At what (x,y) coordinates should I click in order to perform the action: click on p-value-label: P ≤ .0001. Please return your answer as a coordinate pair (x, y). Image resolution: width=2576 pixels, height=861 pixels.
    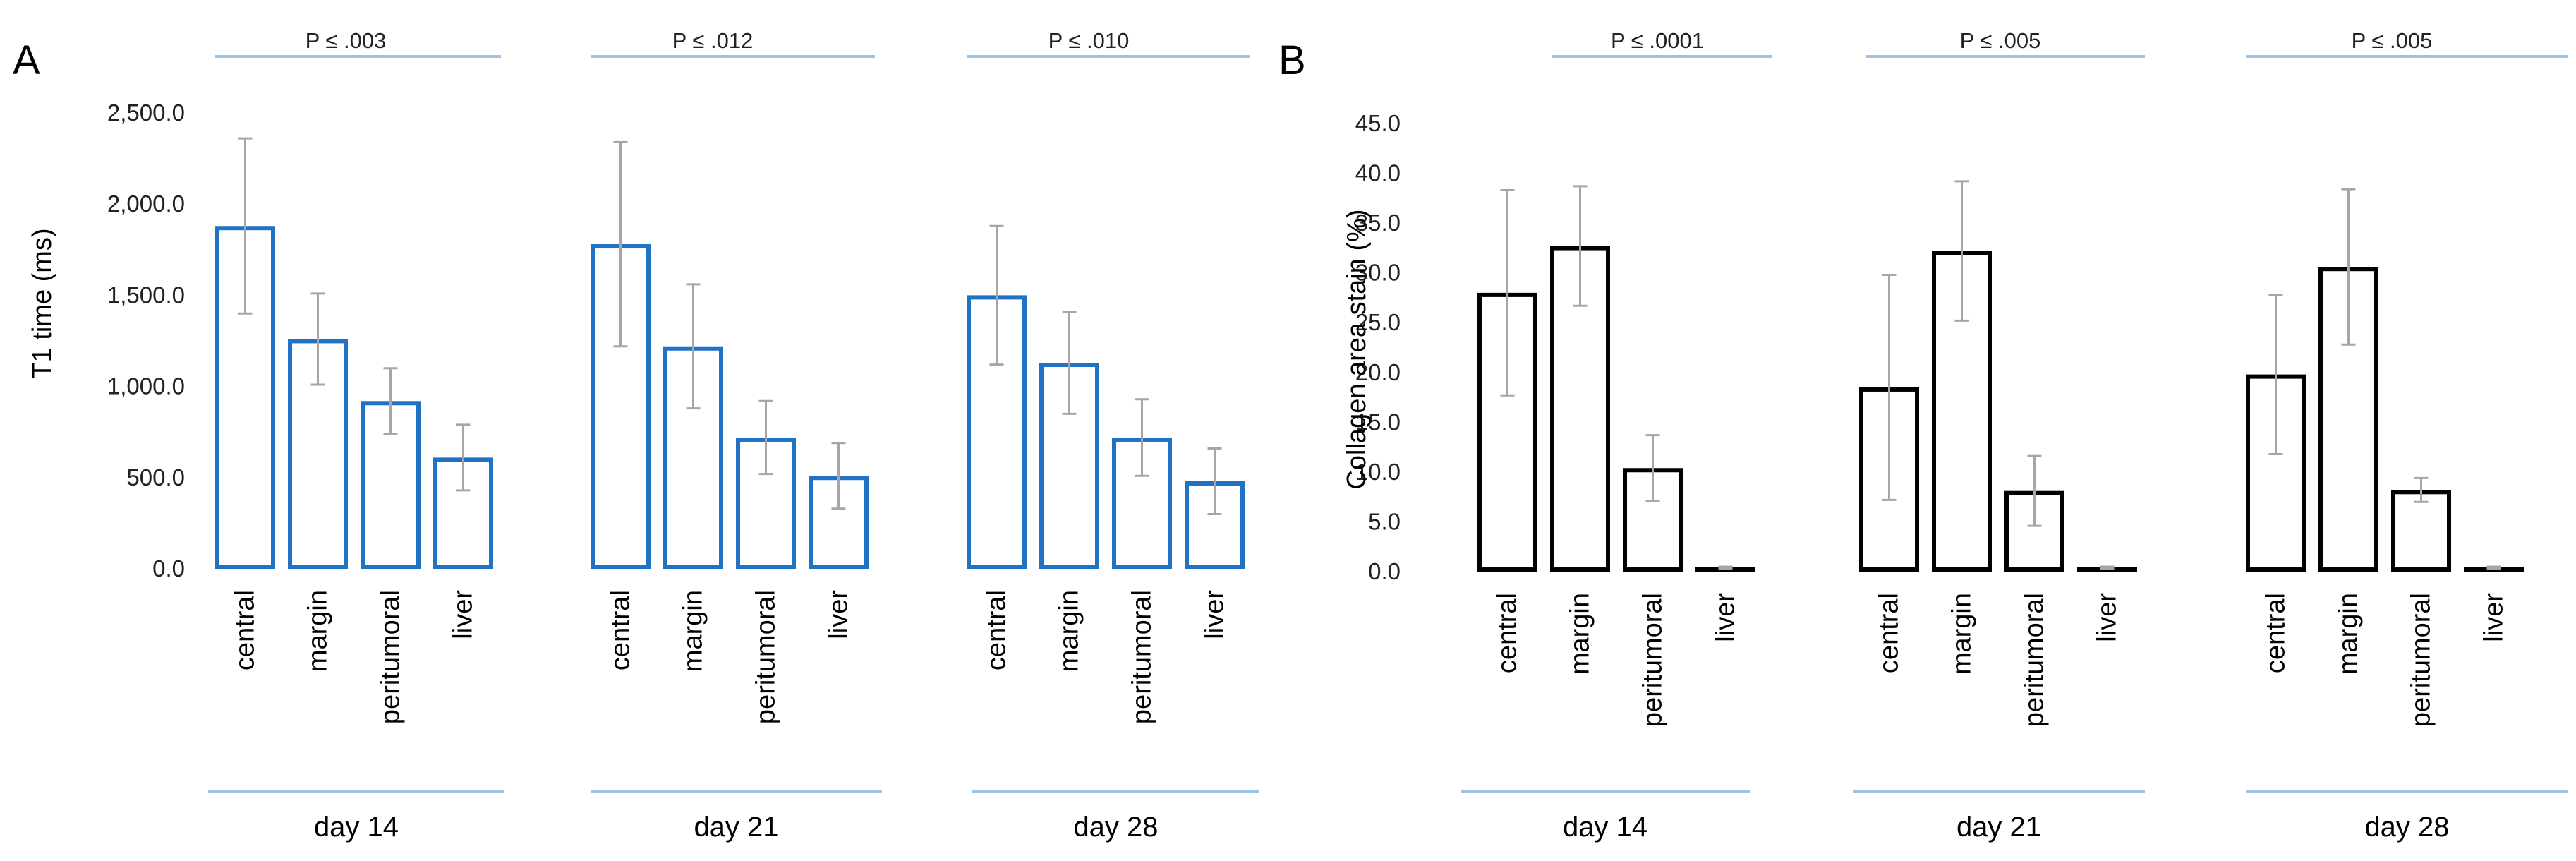
    Looking at the image, I should click on (1658, 40).